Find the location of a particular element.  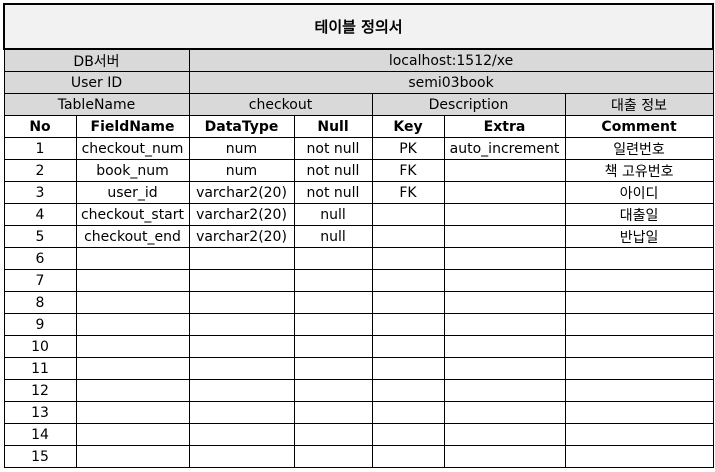

row-number: 4 is located at coordinates (40, 214).